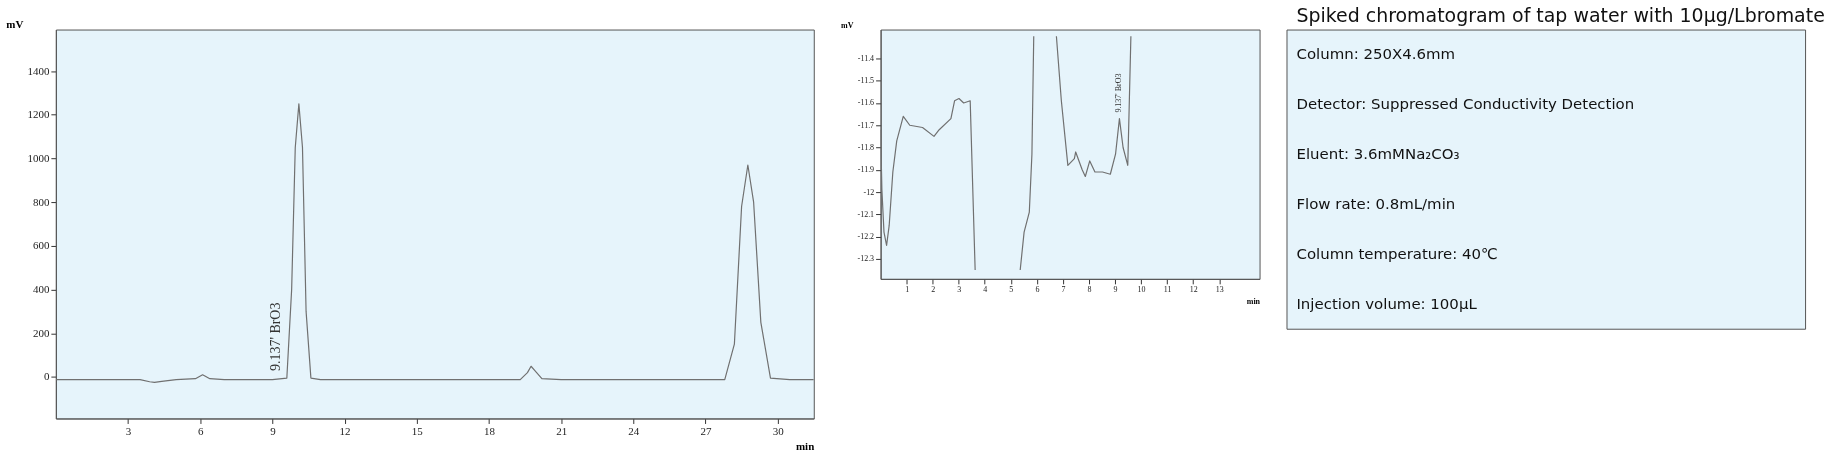 This screenshot has height=469, width=1831. Describe the element at coordinates (866, 214) in the screenshot. I see `y-tick-label: -12.1` at that location.